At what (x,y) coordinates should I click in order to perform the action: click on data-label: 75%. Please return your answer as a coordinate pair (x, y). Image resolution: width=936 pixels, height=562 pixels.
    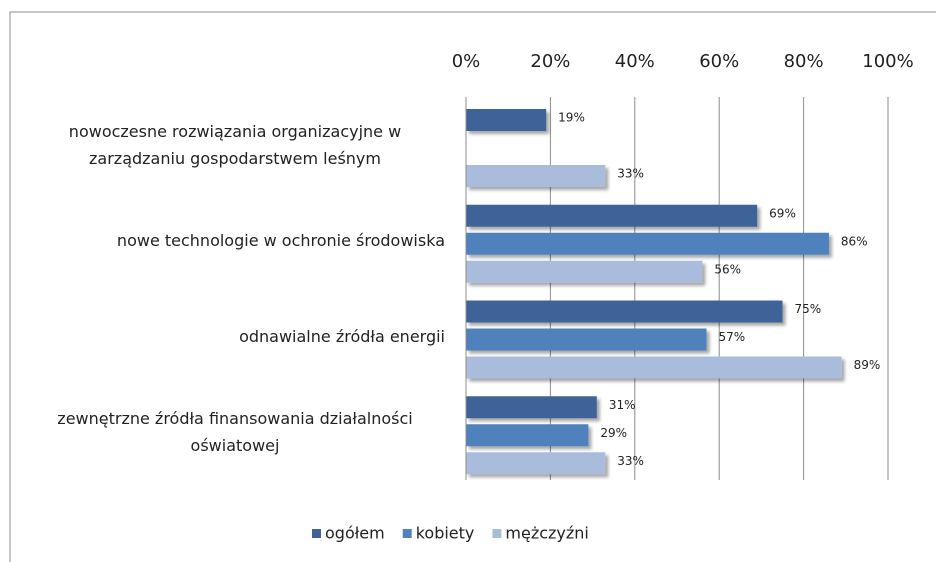
    Looking at the image, I should click on (808, 309).